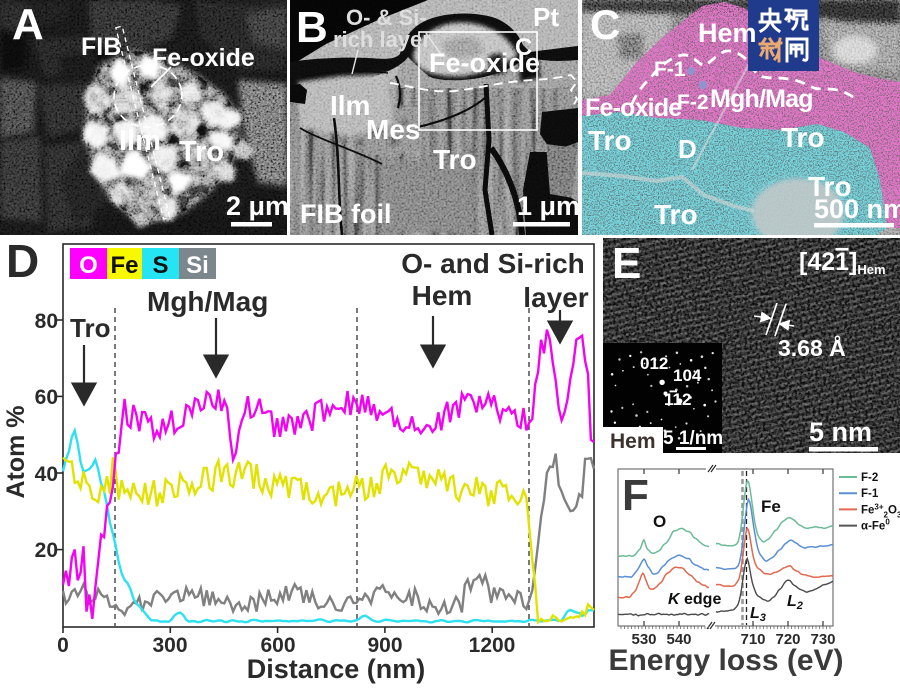  What do you see at coordinates (635, 495) in the screenshot?
I see `svg-text: F` at bounding box center [635, 495].